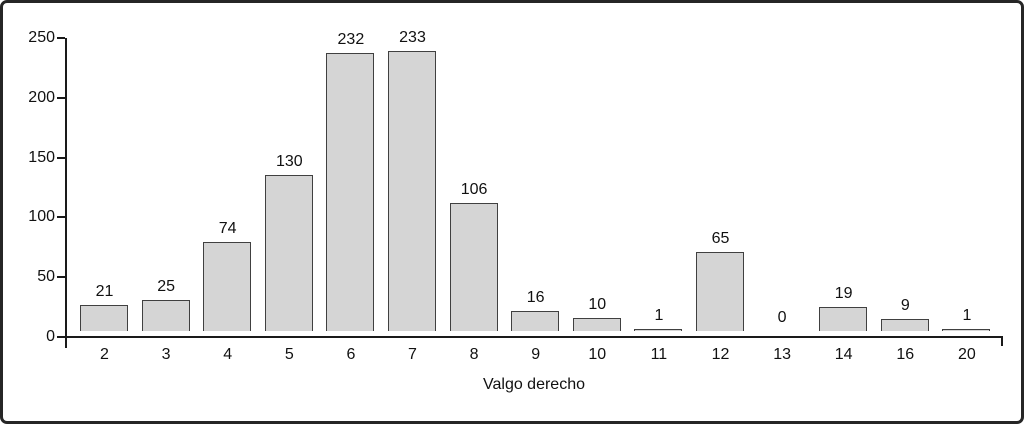 This screenshot has width=1024, height=424. I want to click on x-tick-label: 9, so click(536, 354).